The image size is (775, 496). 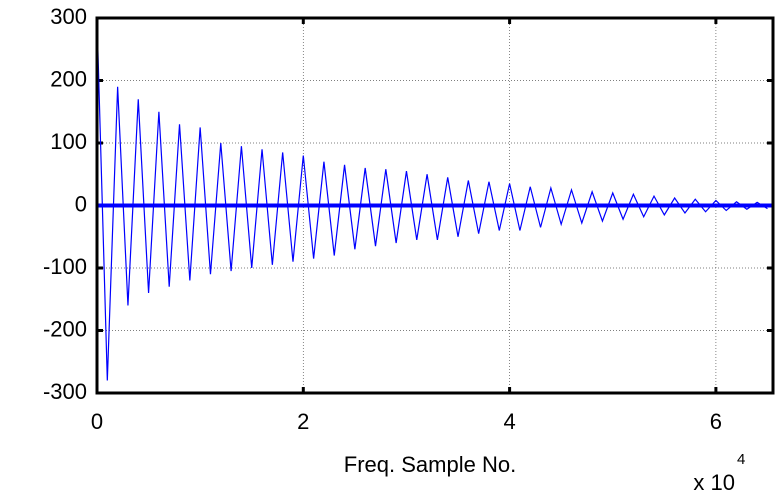 I want to click on x-tick-label: 0, so click(x=97, y=421).